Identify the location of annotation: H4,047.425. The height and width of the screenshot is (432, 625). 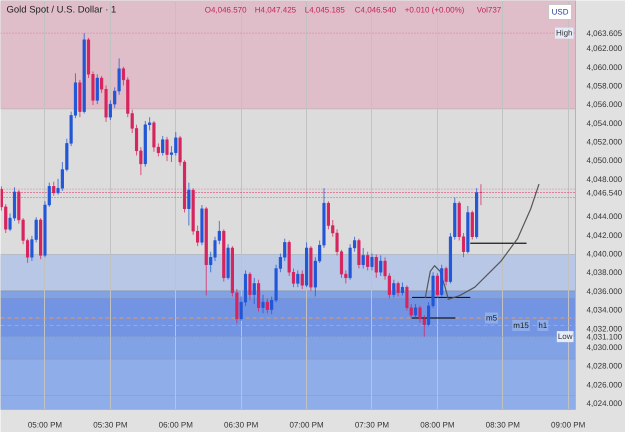
(275, 10).